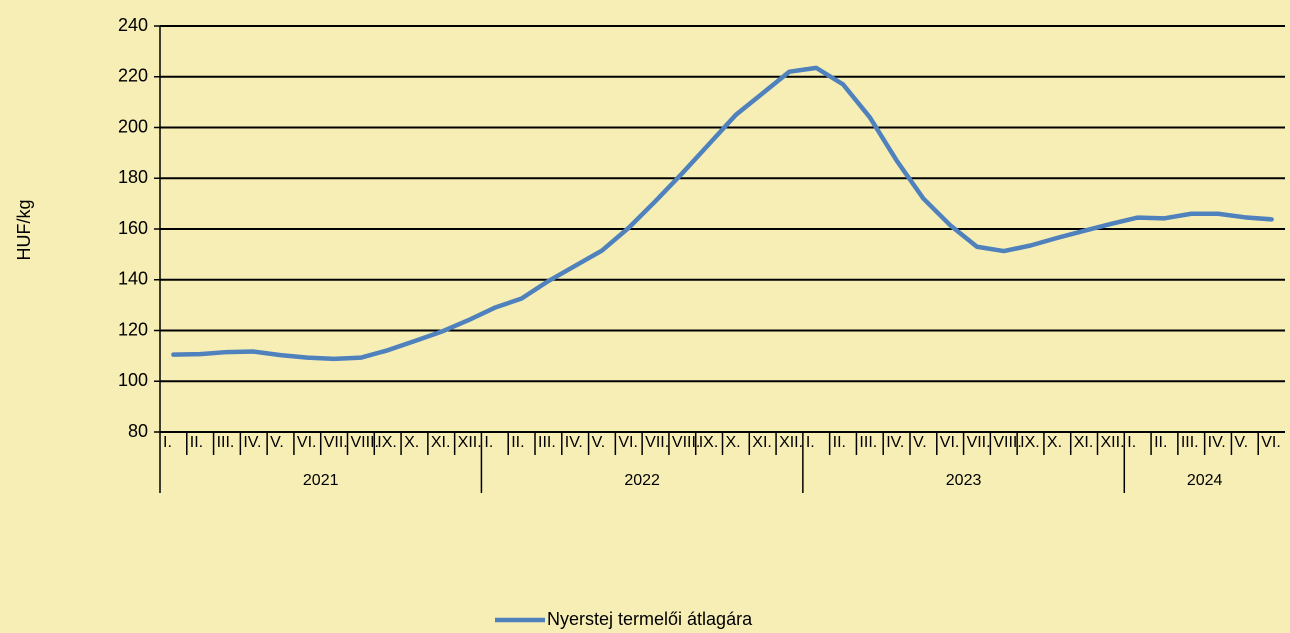 Image resolution: width=1290 pixels, height=633 pixels. What do you see at coordinates (133, 177) in the screenshot?
I see `y-tick-label: 180` at bounding box center [133, 177].